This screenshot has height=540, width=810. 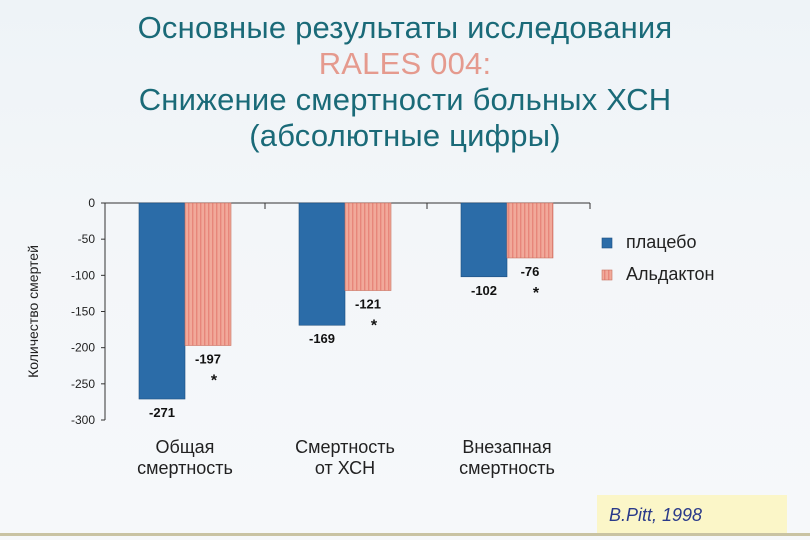 I want to click on data-labels: -271 -169 -102 -197 * -121 * -76 *, so click(x=344, y=342).